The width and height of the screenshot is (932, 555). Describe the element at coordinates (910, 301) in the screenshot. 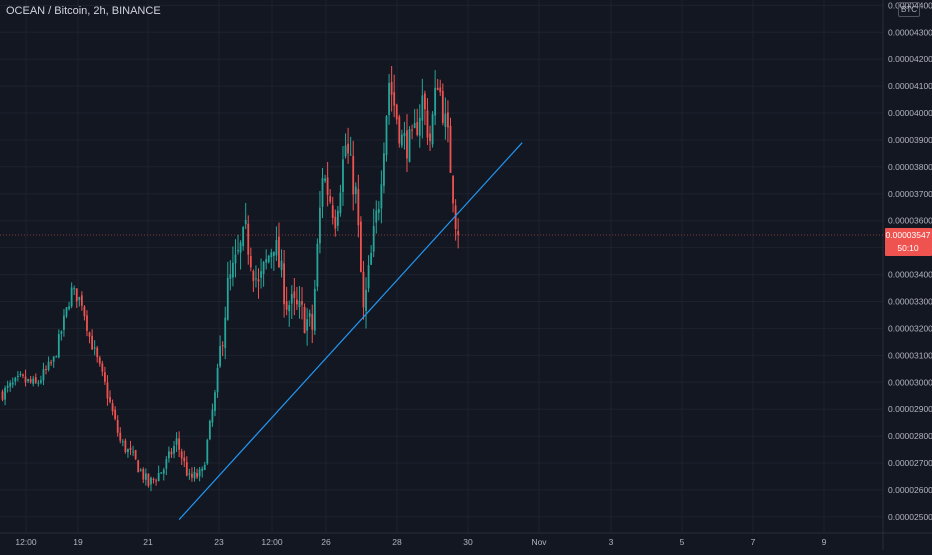

I see `price-tick-label: 0.00003300` at that location.